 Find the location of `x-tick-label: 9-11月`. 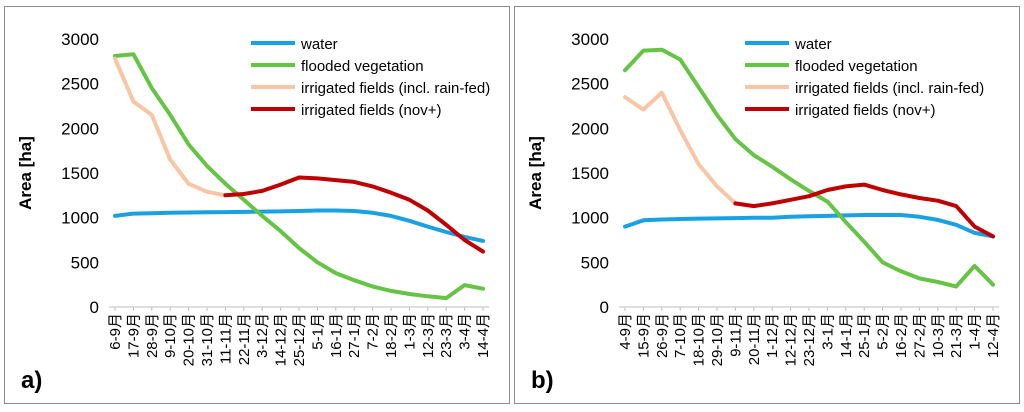

x-tick-label: 9-11月 is located at coordinates (735, 335).